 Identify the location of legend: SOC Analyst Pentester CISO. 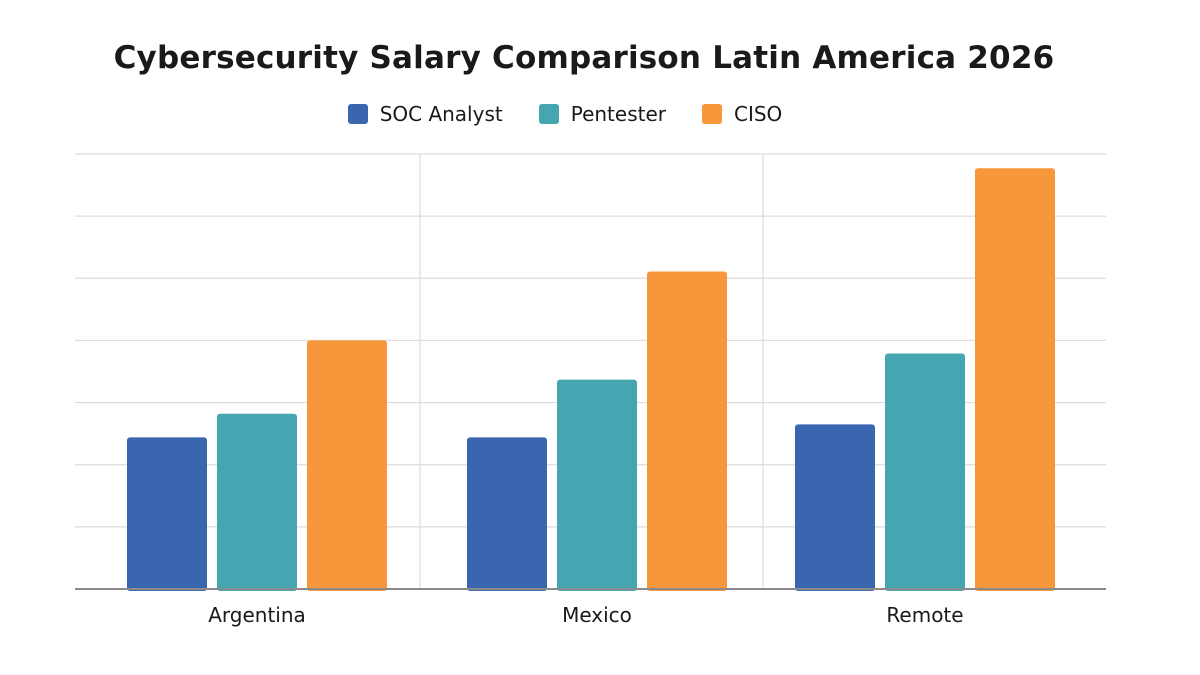
(565, 114).